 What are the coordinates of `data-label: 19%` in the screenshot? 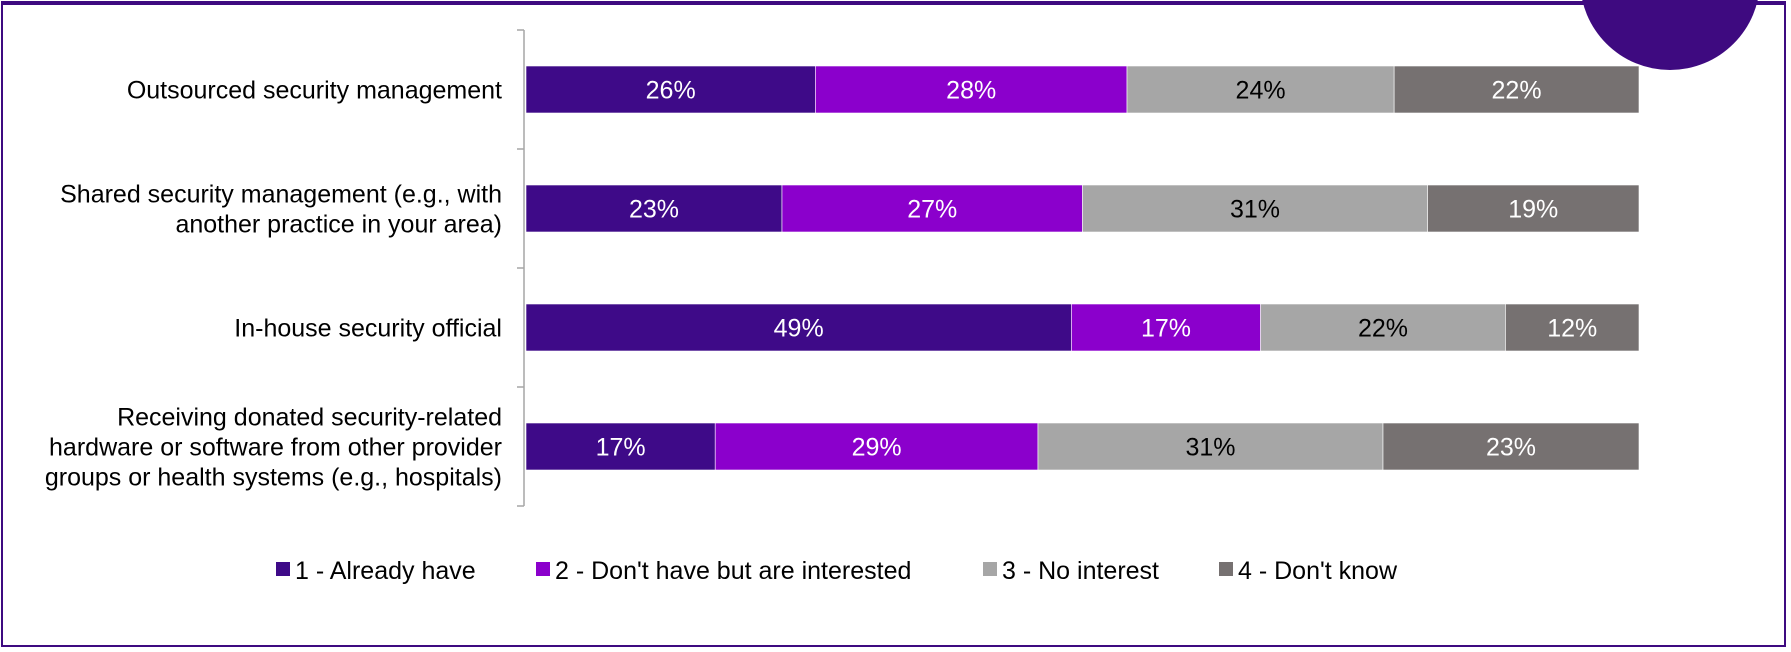 It's located at (1533, 210).